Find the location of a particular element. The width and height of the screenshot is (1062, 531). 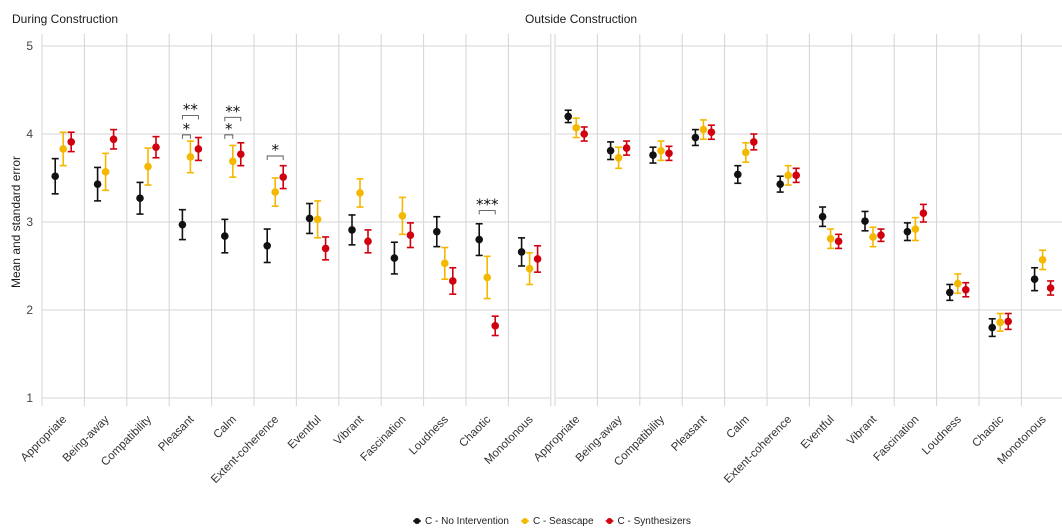

y-axis-title: Mean and standard error is located at coordinates (16, 222).